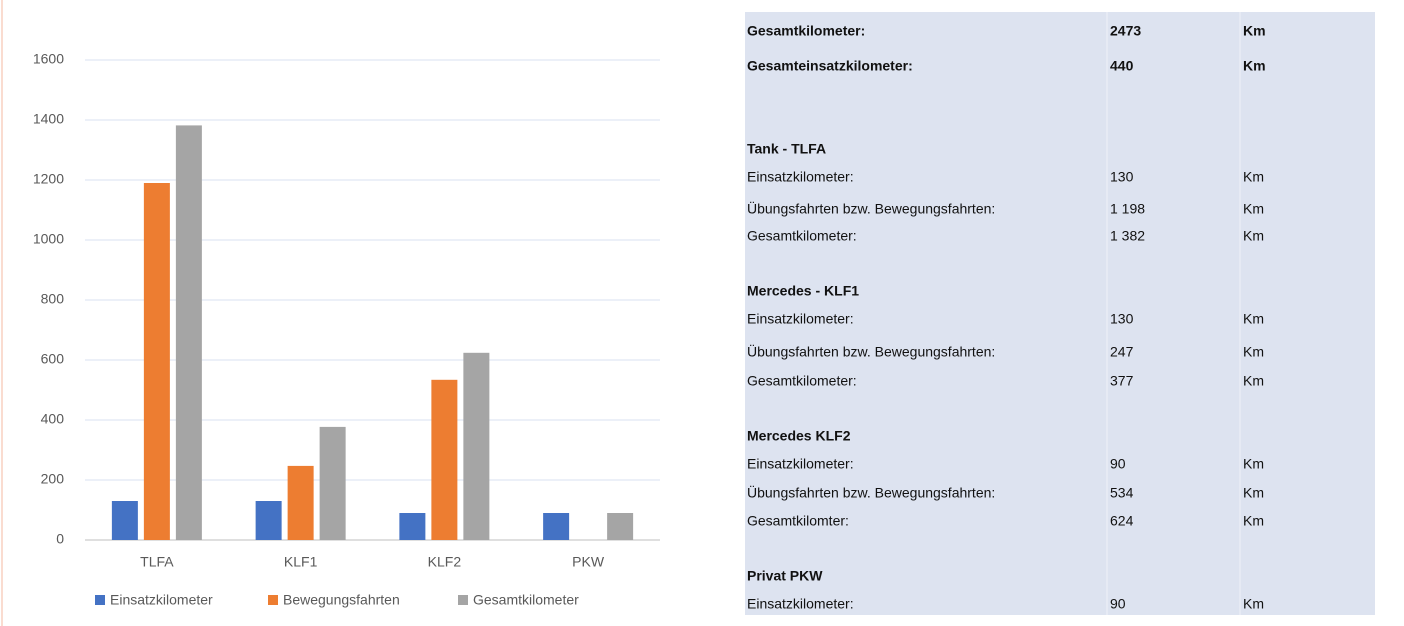 Image resolution: width=1404 pixels, height=626 pixels. I want to click on table-cell: 1 382, so click(1127, 236).